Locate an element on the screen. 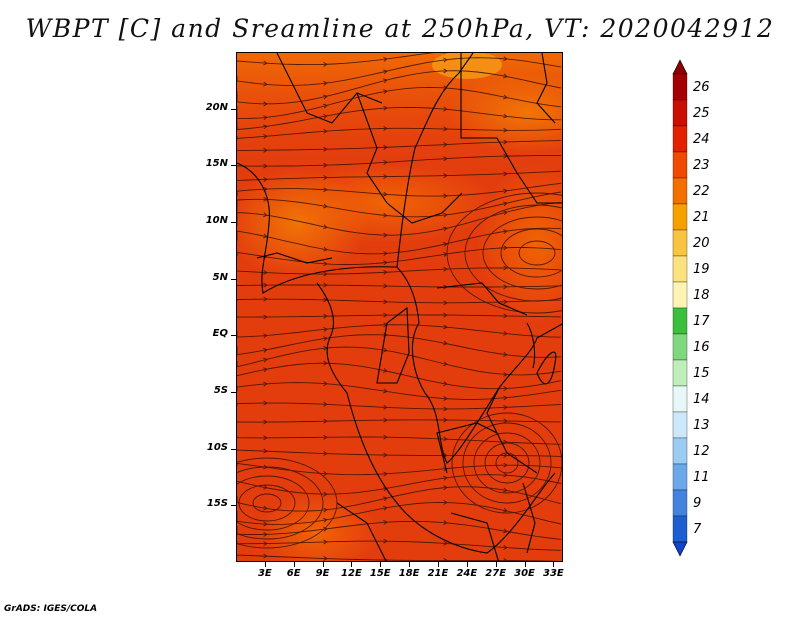  colorbar-label: 7 is located at coordinates (697, 529).